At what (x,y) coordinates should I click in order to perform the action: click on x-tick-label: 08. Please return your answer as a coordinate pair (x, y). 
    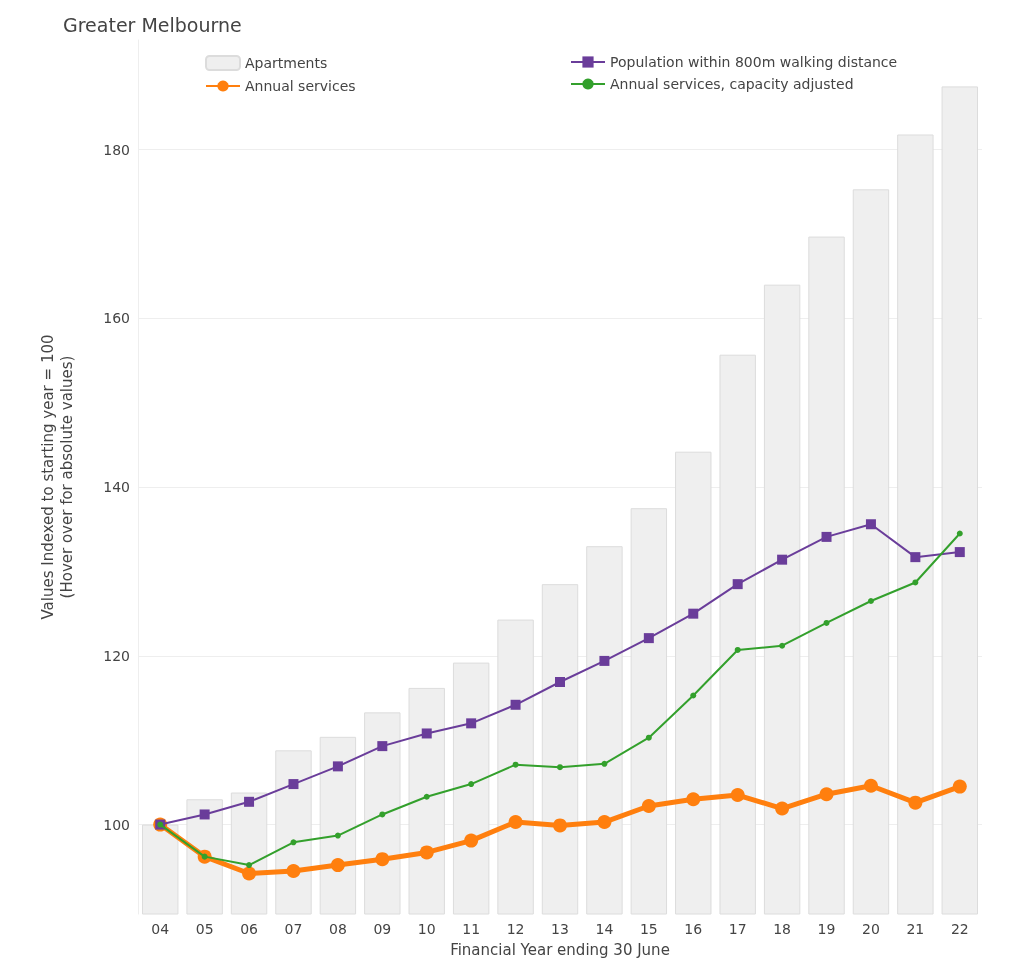
    Looking at the image, I should click on (337, 929).